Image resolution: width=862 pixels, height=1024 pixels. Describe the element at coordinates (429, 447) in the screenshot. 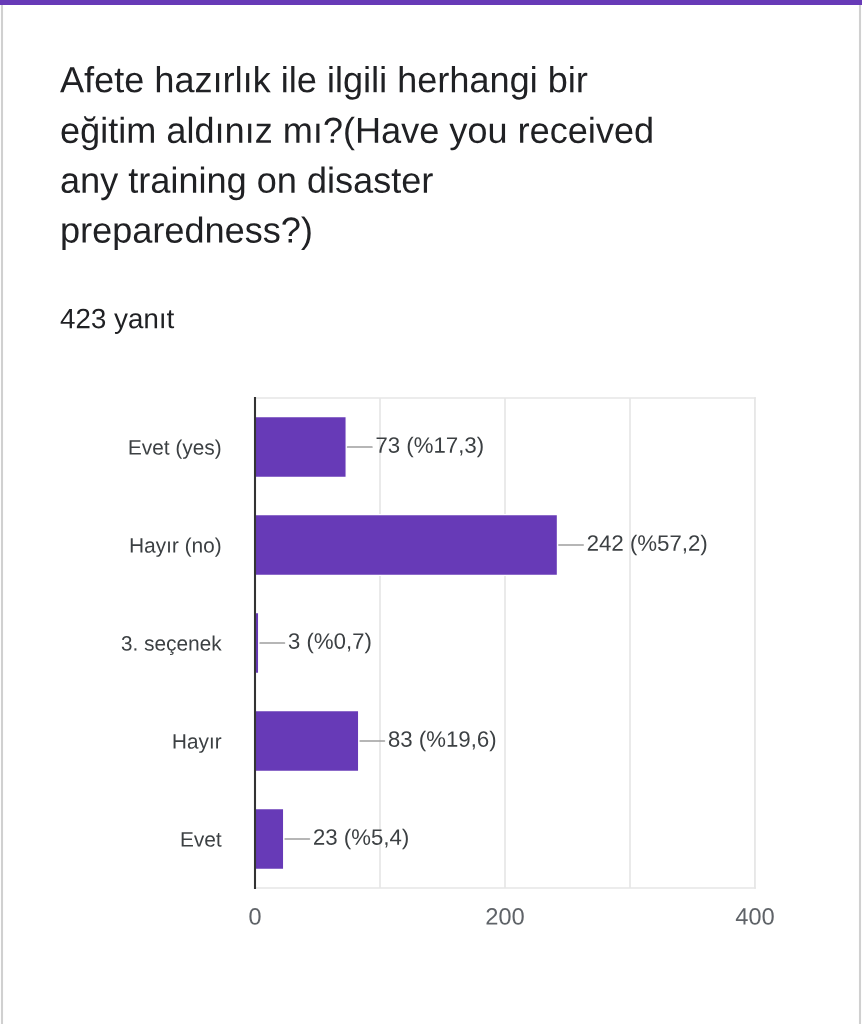

I see `data-label: 73 (%17,3)` at that location.